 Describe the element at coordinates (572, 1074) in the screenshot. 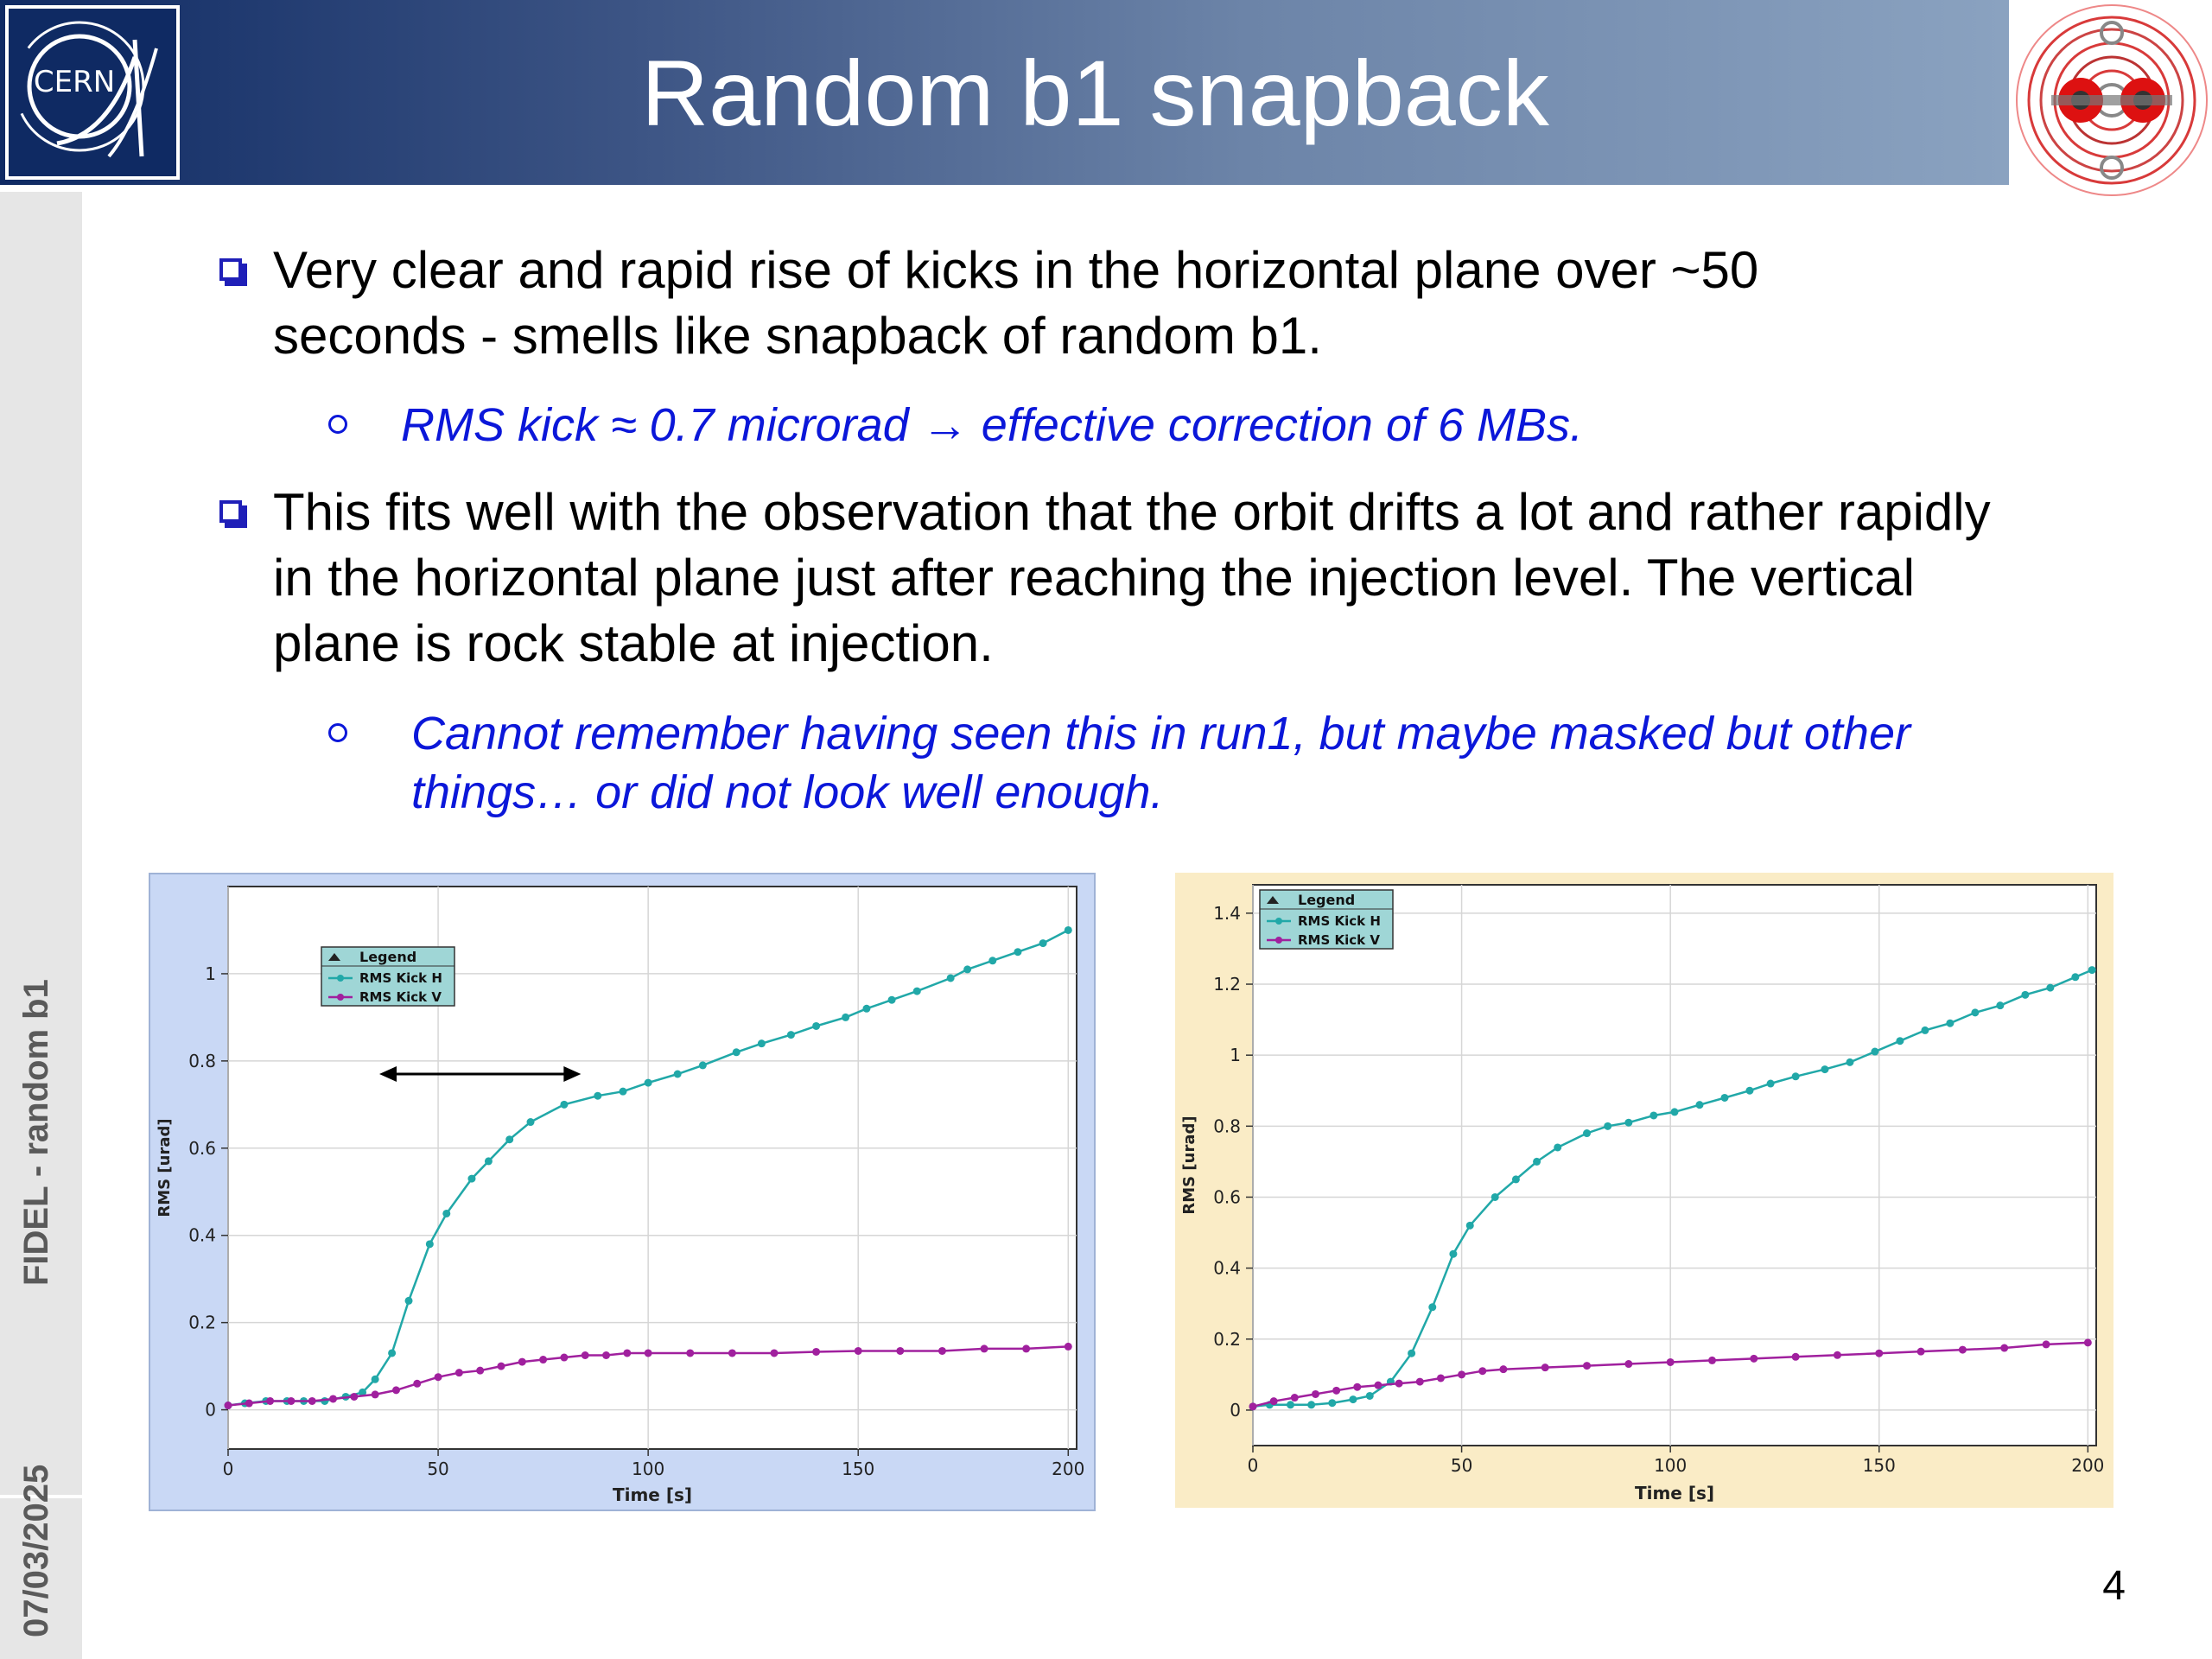

I see `arrowhead-right` at that location.